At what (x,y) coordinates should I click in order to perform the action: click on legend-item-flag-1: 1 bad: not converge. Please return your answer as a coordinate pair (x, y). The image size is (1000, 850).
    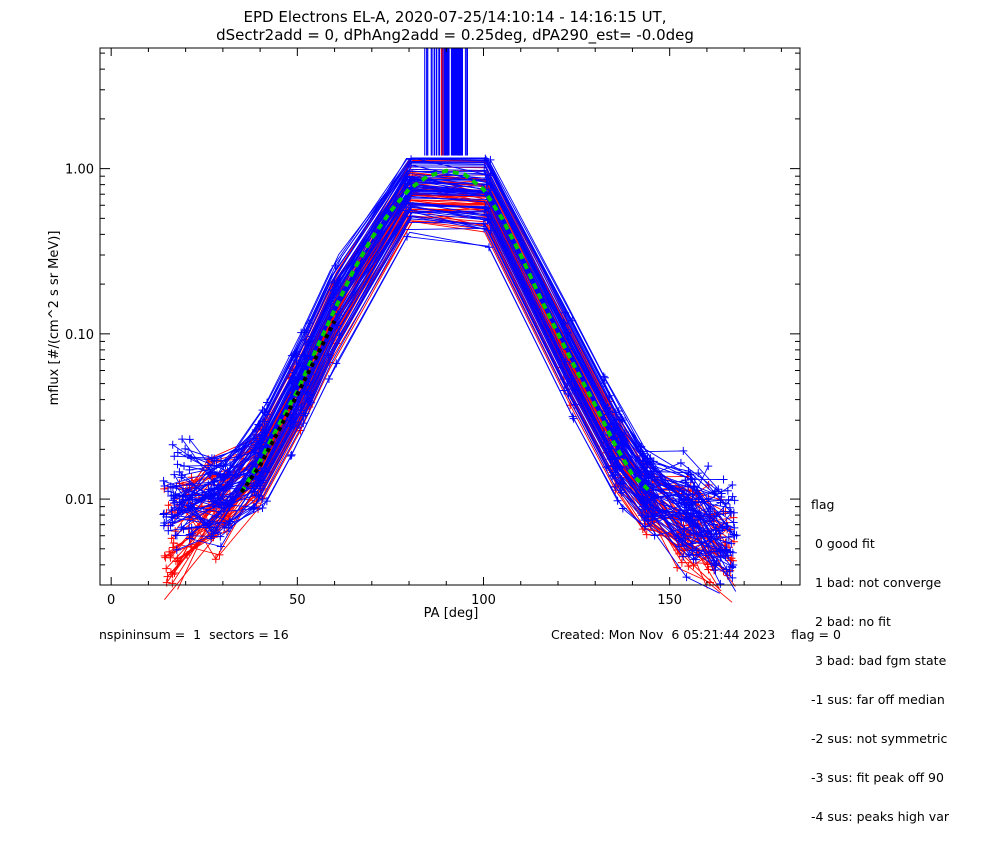
    Looking at the image, I should click on (876, 582).